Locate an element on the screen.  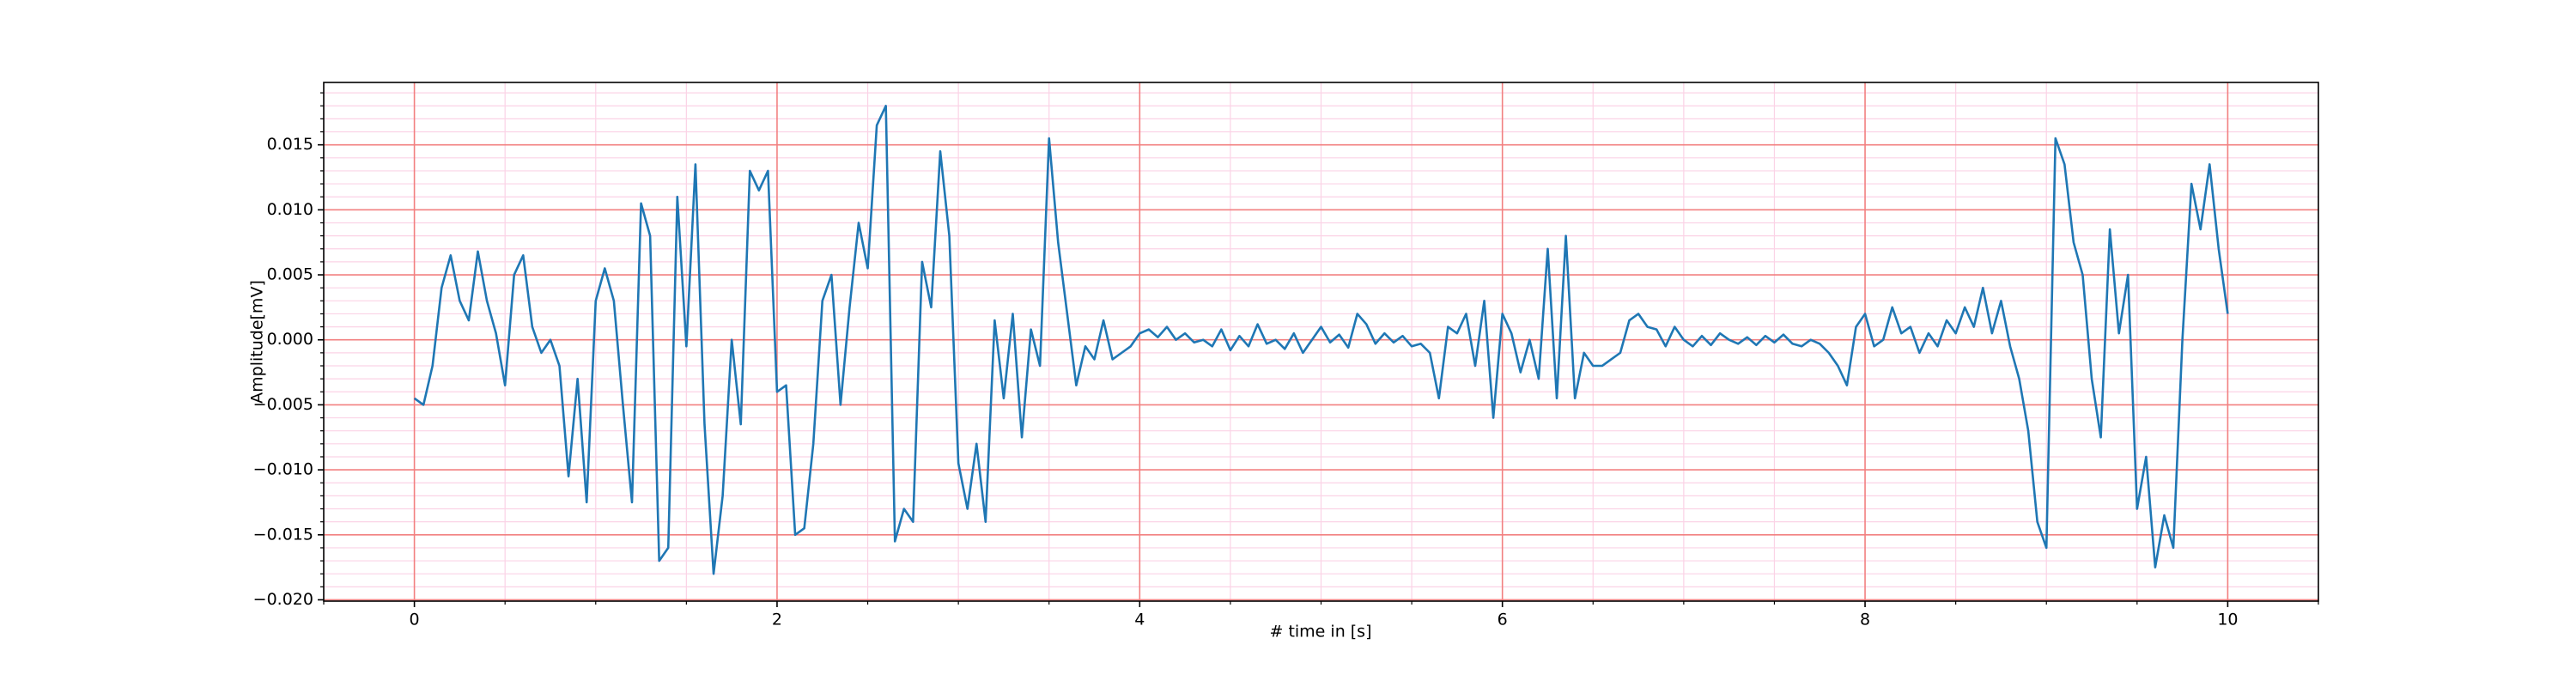
y-tick-label: 0.010 is located at coordinates (290, 209).